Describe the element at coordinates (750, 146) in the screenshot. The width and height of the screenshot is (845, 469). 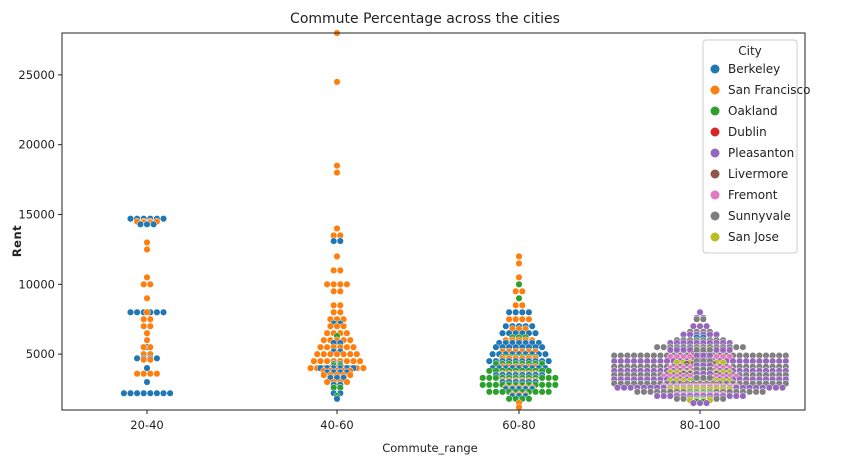
I see `legend-frame` at that location.